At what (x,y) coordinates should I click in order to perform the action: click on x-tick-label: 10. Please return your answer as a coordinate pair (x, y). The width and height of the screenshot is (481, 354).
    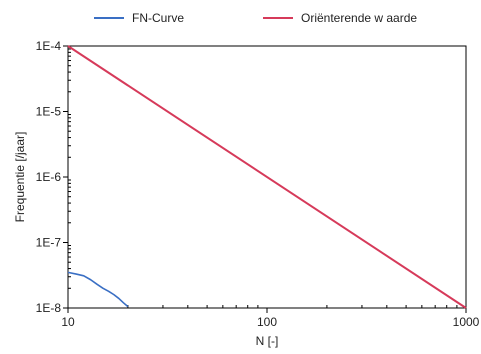
    Looking at the image, I should click on (68, 322).